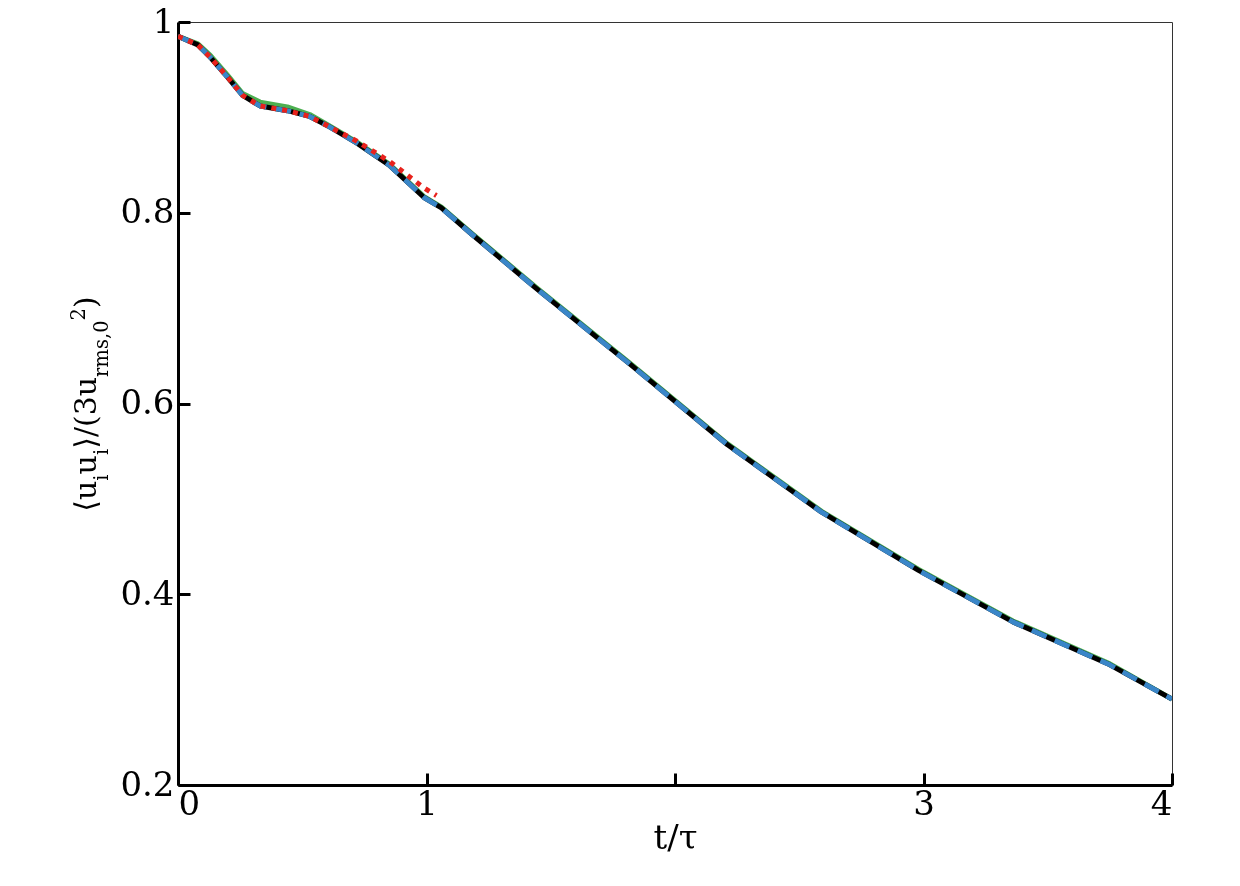 This screenshot has height=886, width=1240. Describe the element at coordinates (189, 802) in the screenshot. I see `x-tick-label: 0` at that location.